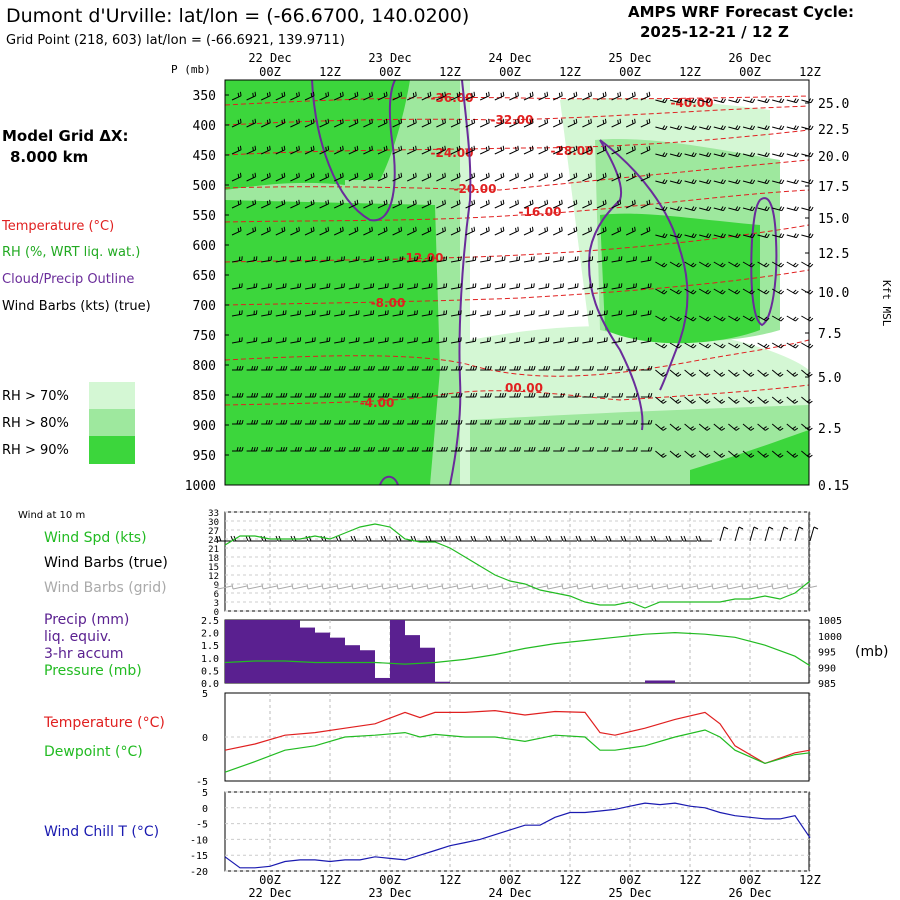  I want to click on top-time-label: 12Z, so click(570, 72).